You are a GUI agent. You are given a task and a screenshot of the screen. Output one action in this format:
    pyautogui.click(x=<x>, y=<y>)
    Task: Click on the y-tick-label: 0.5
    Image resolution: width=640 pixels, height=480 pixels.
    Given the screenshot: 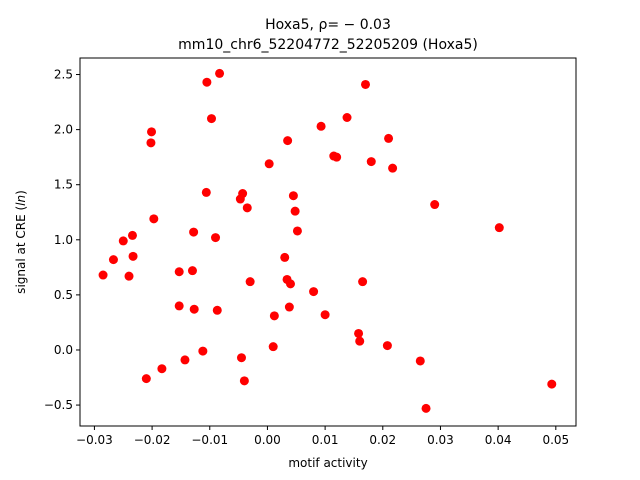 What is the action you would take?
    pyautogui.click(x=63, y=295)
    